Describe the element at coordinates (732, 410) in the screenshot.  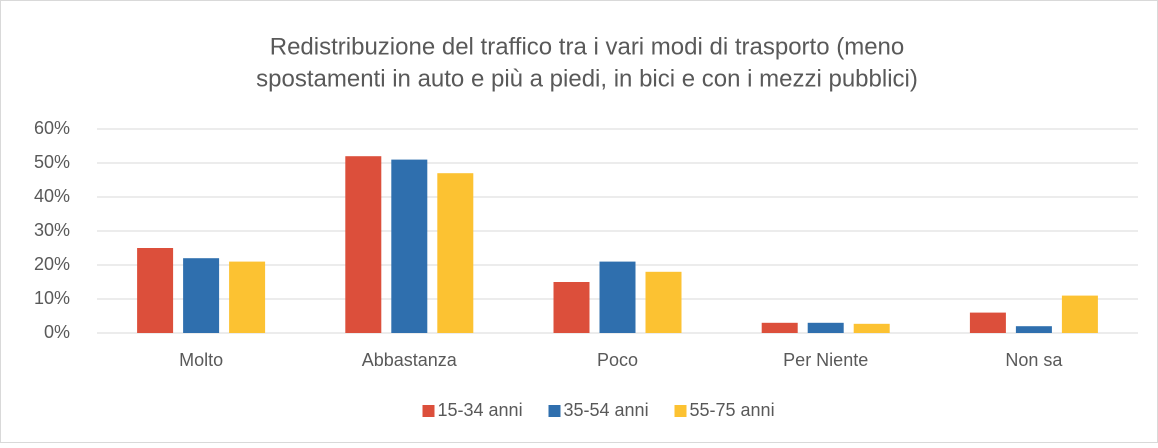
I see `legend-label: 55-75 anni` at that location.